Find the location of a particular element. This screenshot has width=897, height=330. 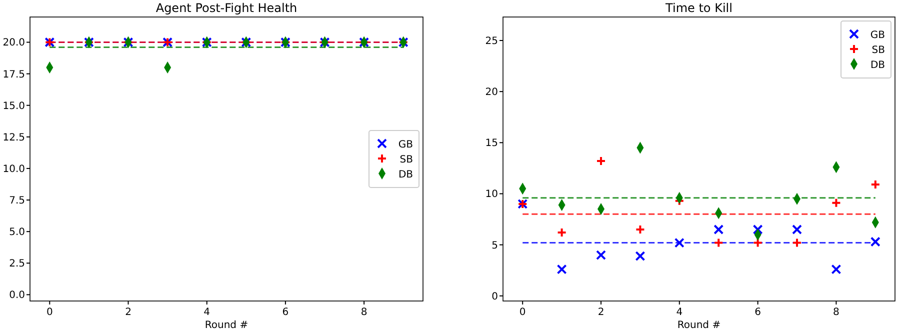

y-tick-label: 15 is located at coordinates (491, 144).